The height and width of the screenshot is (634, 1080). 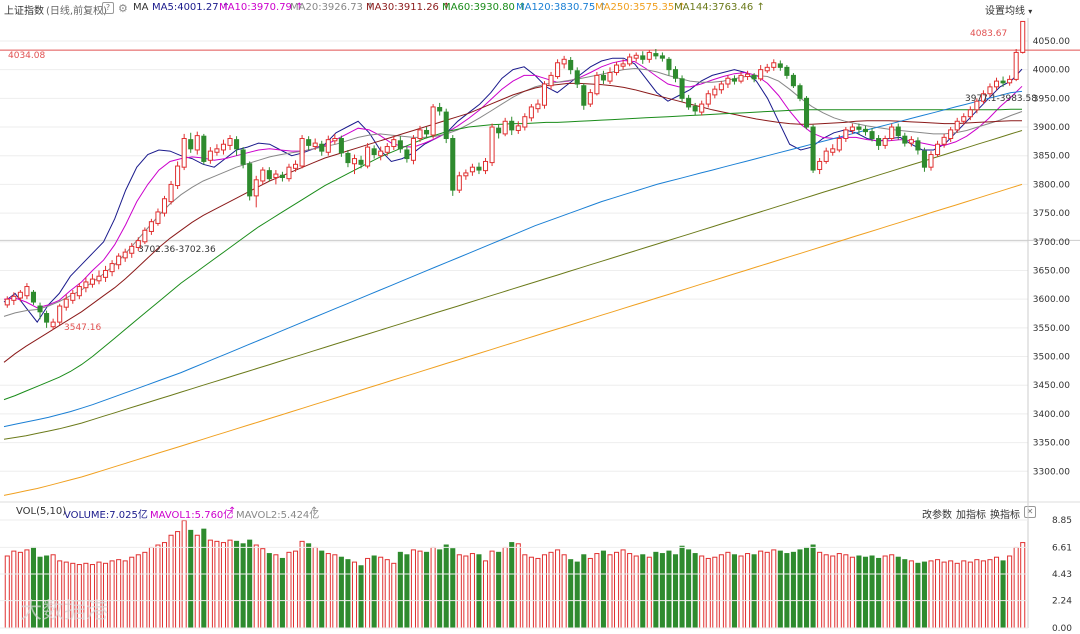 I want to click on price-tick-label: 3800.00, so click(x=1051, y=185).